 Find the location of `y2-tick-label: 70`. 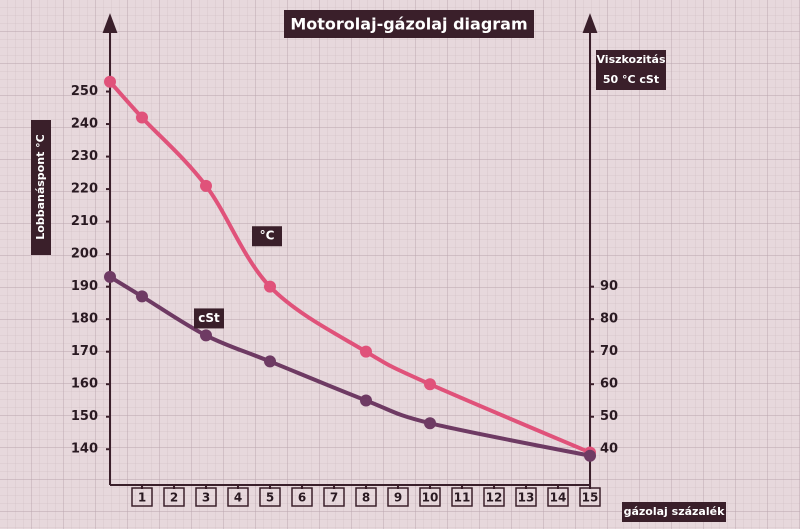

y2-tick-label: 70 is located at coordinates (609, 351).